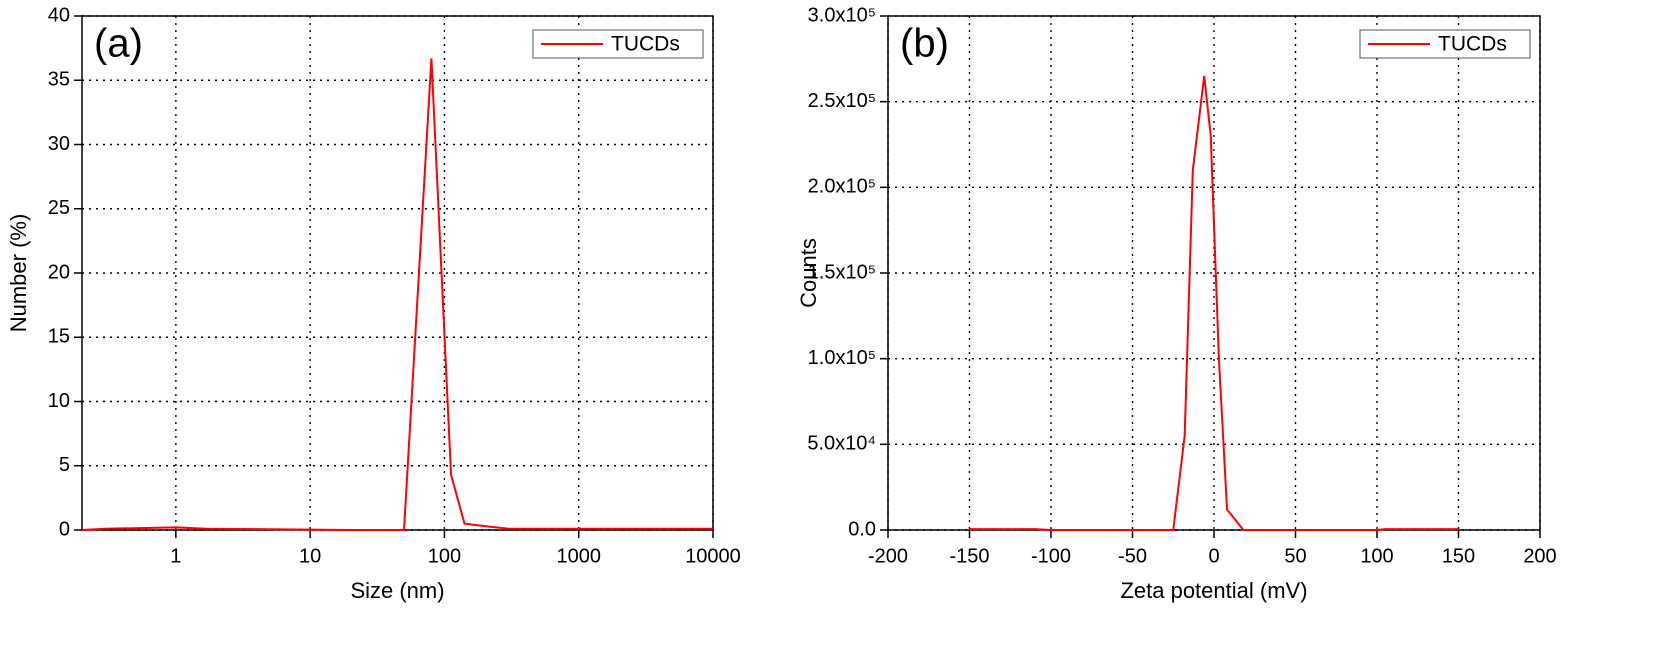 Image resolution: width=1654 pixels, height=648 pixels. What do you see at coordinates (713, 556) in the screenshot?
I see `x-tick-label: 10000` at bounding box center [713, 556].